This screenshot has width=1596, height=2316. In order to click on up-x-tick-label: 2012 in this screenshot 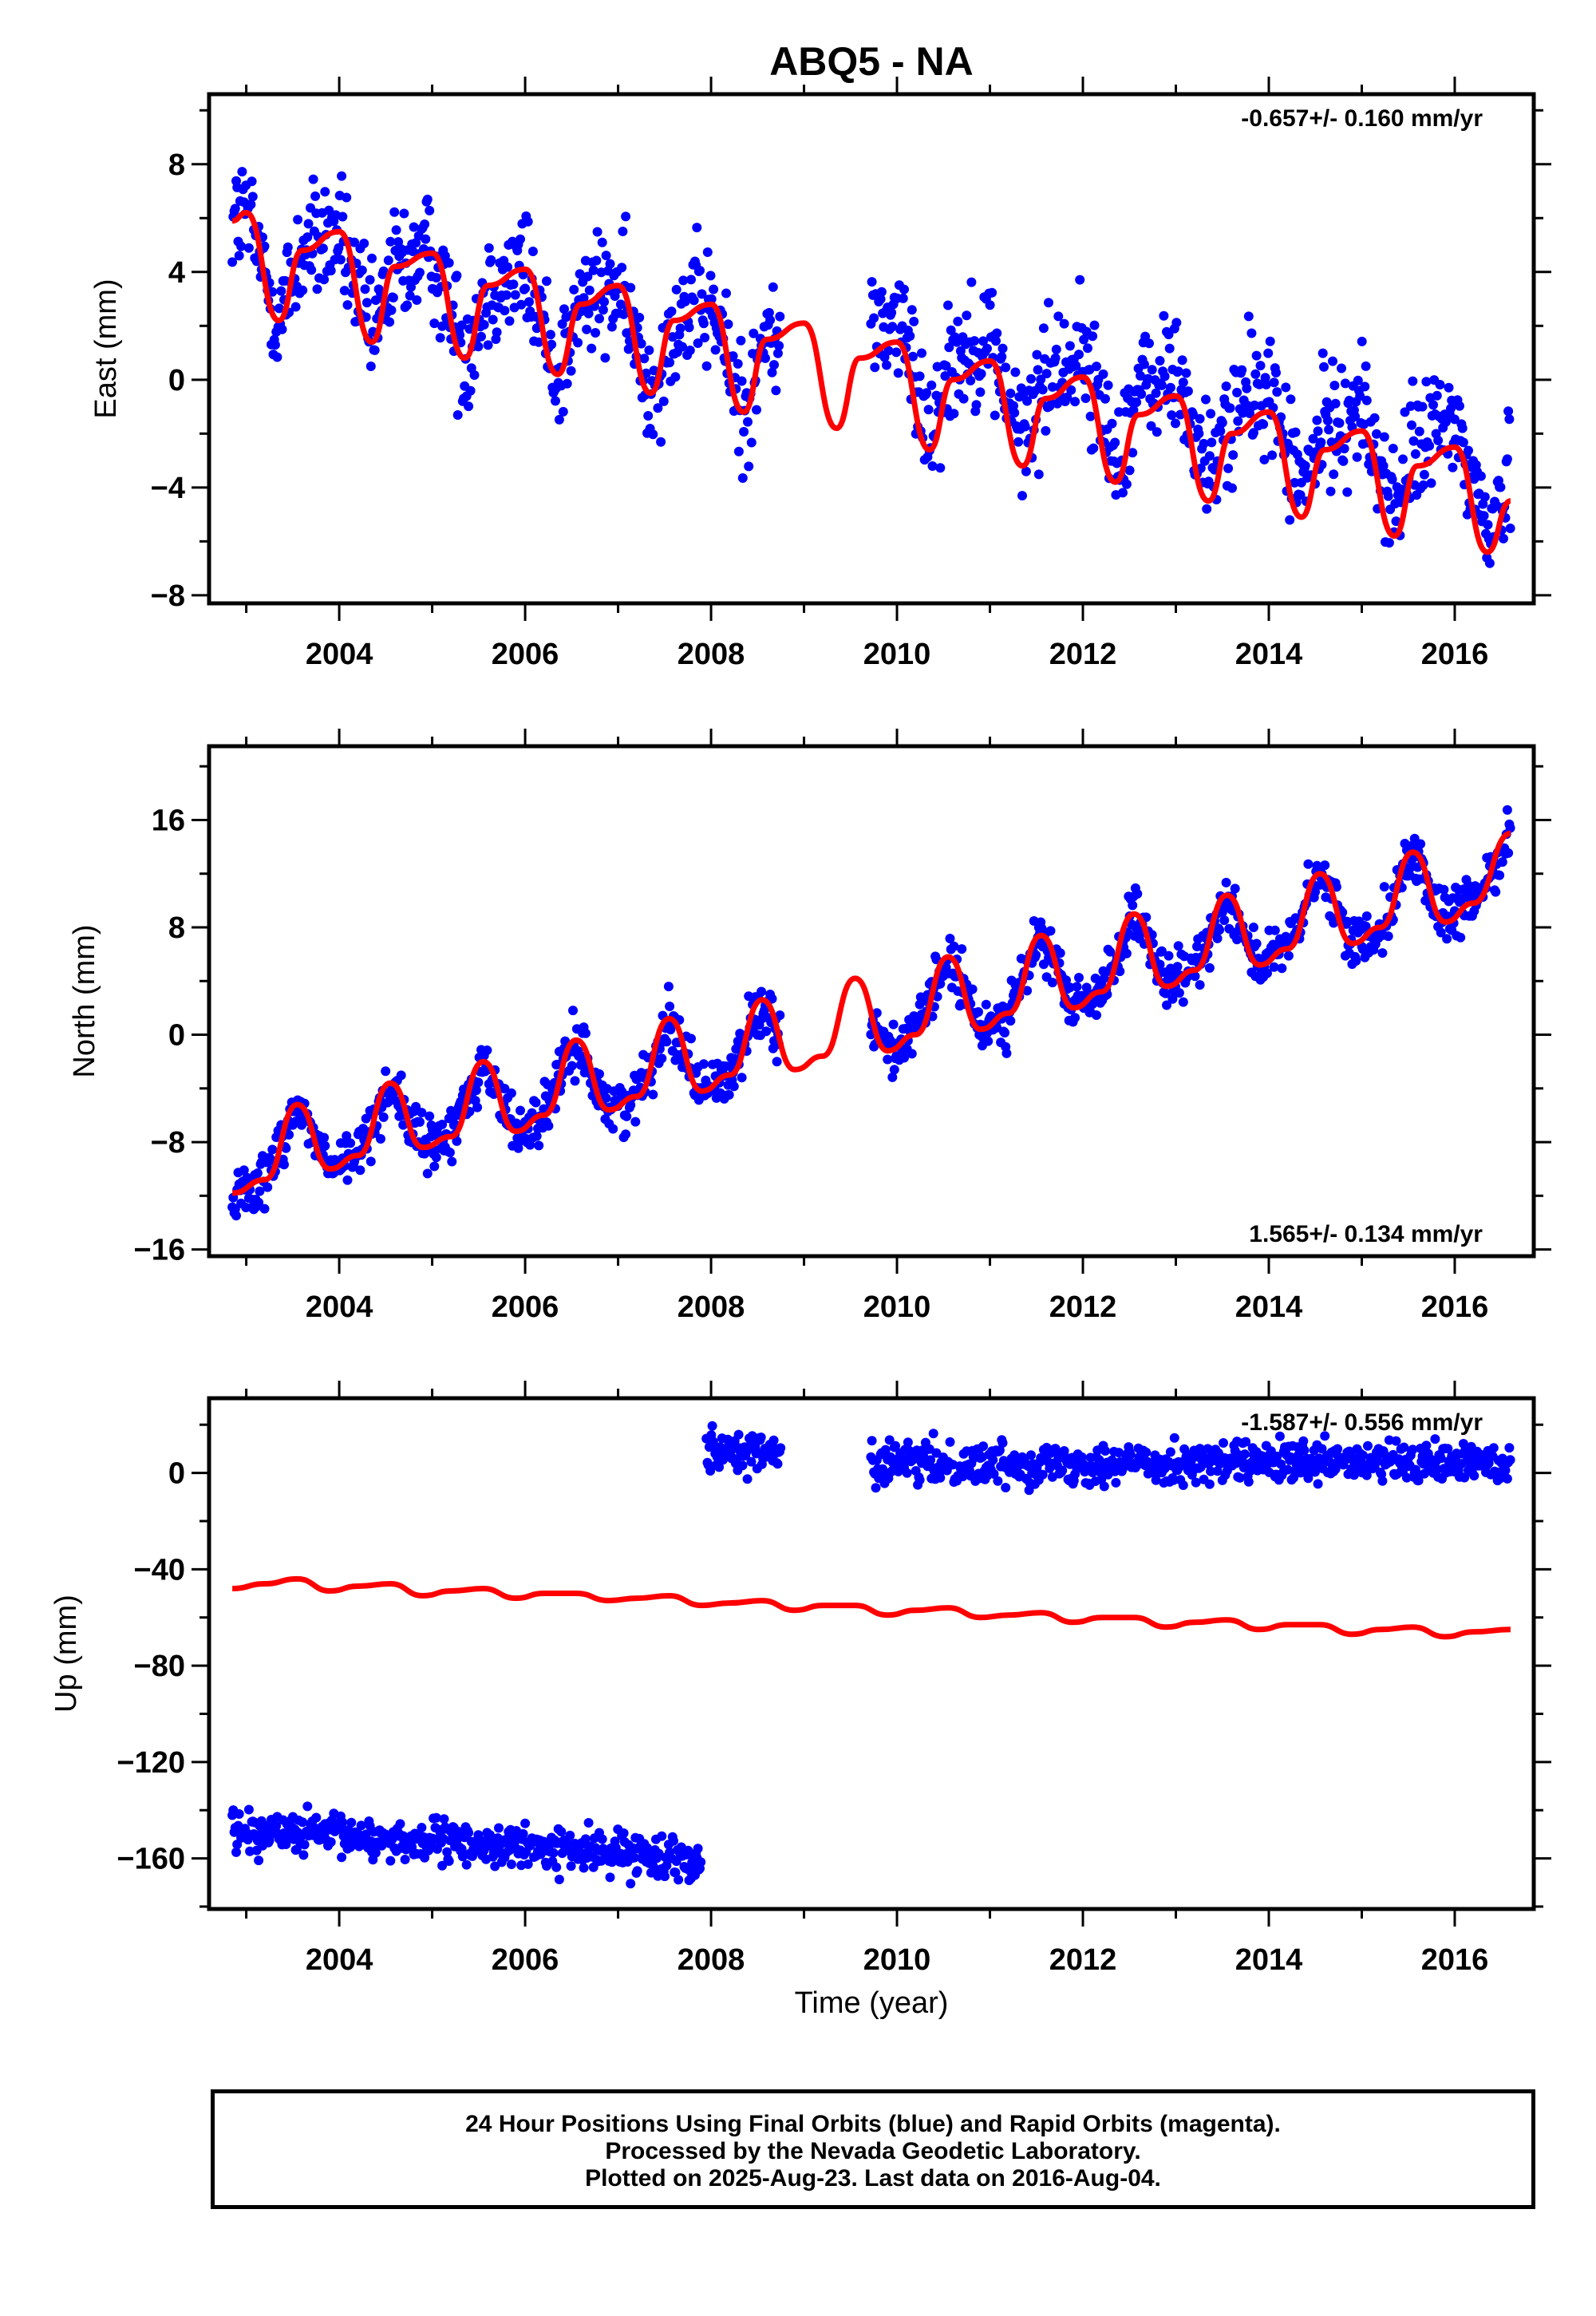, I will do `click(1083, 1960)`.